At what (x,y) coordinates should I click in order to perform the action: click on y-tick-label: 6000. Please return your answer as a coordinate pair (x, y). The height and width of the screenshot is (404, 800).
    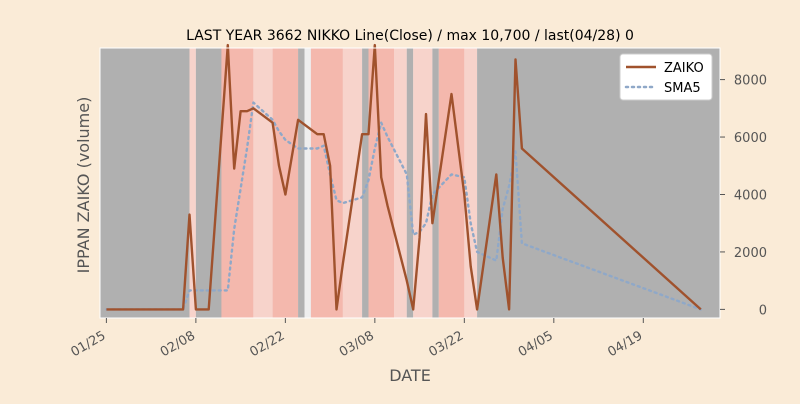
    Looking at the image, I should click on (750, 138).